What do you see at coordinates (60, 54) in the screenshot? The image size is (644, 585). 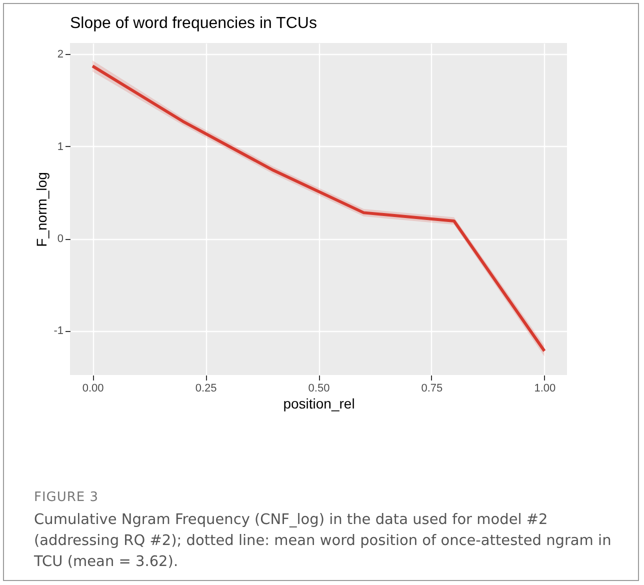 I see `y-tick-label: 2` at bounding box center [60, 54].